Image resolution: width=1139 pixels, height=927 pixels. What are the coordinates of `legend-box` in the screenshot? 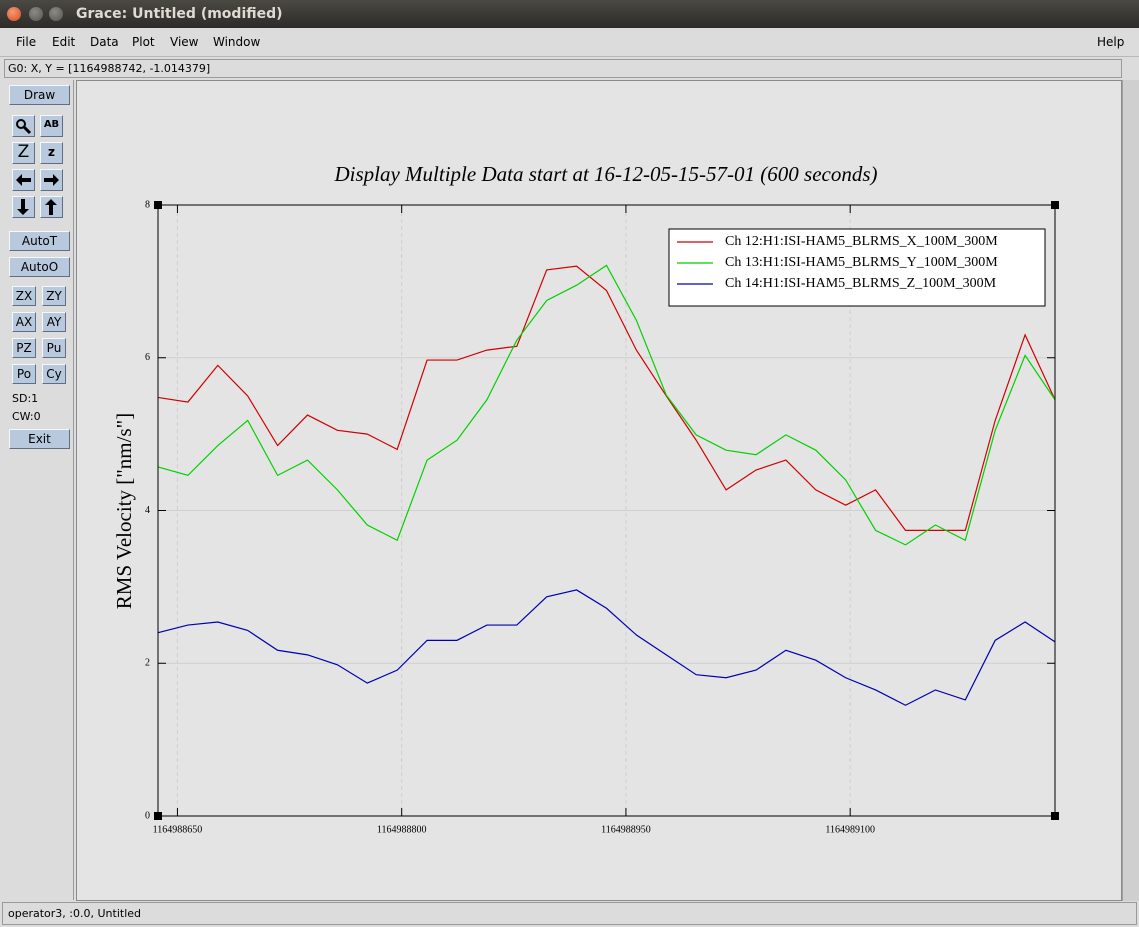 It's located at (857, 267).